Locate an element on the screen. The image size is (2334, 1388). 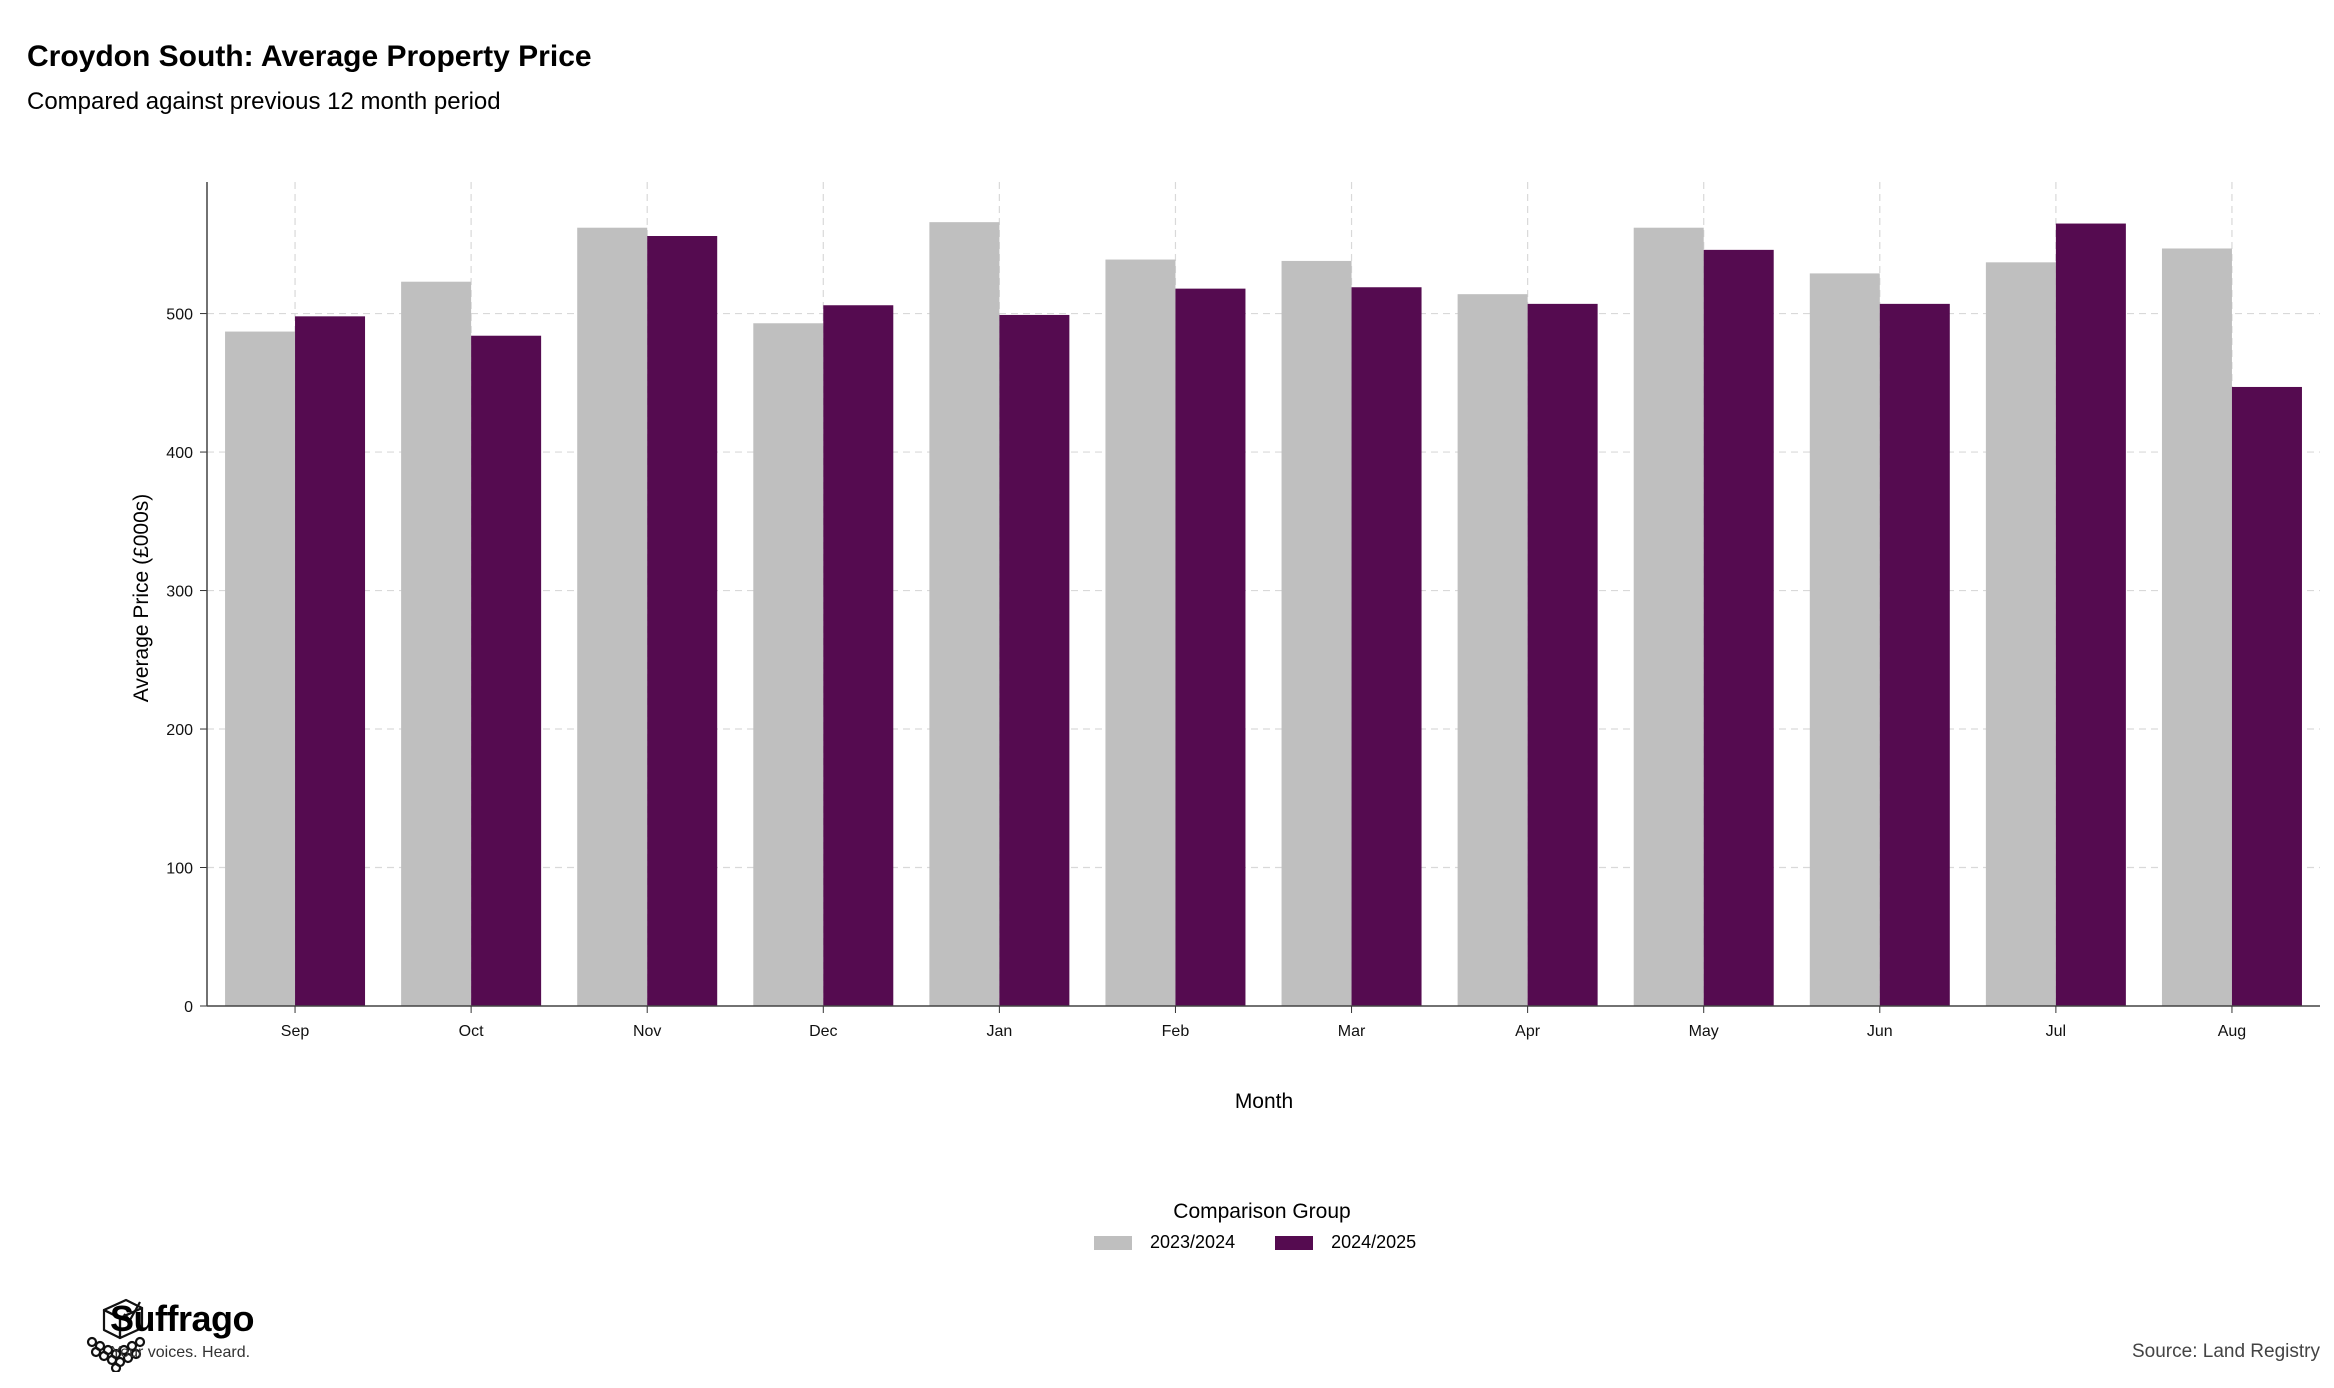
legend-item-2023-2024: 2023/2024 is located at coordinates (1164, 1242).